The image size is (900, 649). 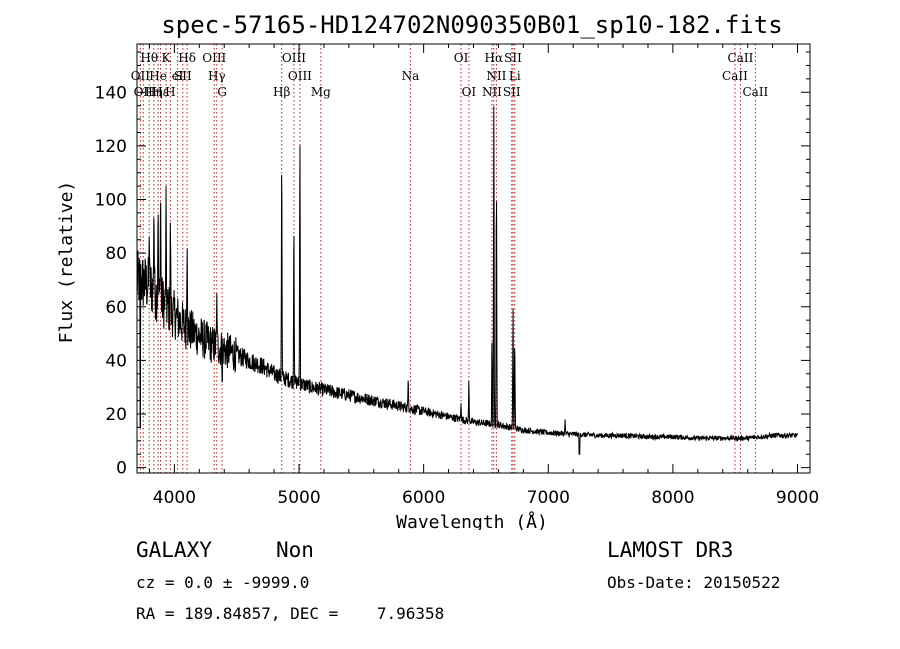 What do you see at coordinates (281, 92) in the screenshot?
I see `reference-line-label: Hβ` at bounding box center [281, 92].